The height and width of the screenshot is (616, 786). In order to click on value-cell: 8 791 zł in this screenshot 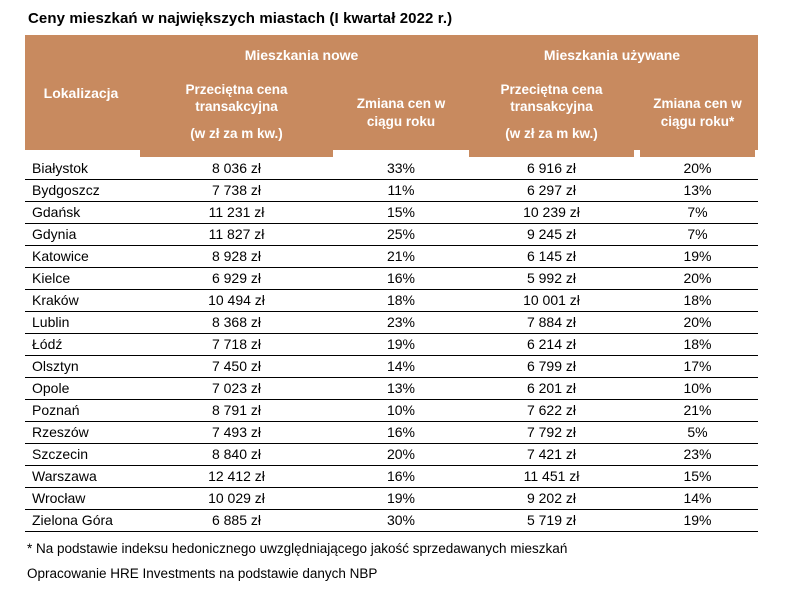, I will do `click(236, 410)`.